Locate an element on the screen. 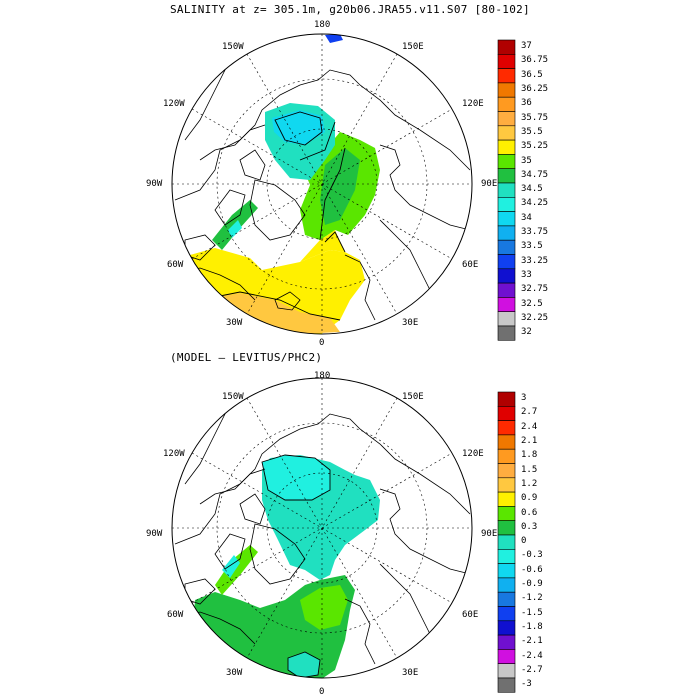  colorbar-tick-label: 2.7 is located at coordinates (529, 412).